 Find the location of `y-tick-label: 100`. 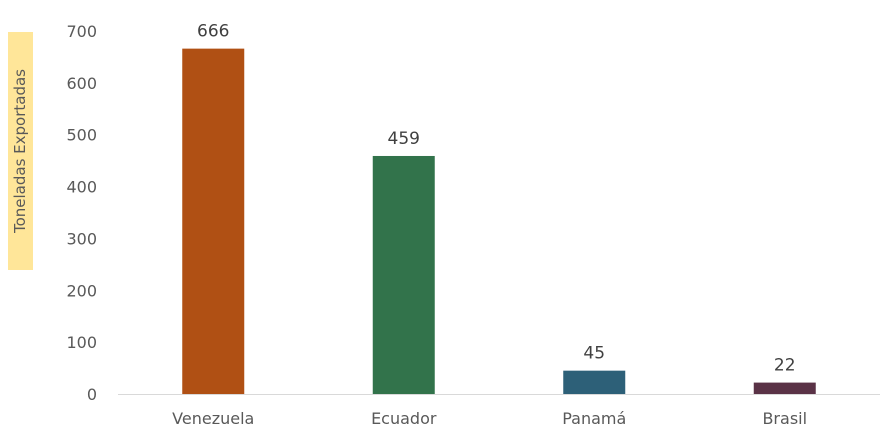

y-tick-label: 100 is located at coordinates (81, 342).